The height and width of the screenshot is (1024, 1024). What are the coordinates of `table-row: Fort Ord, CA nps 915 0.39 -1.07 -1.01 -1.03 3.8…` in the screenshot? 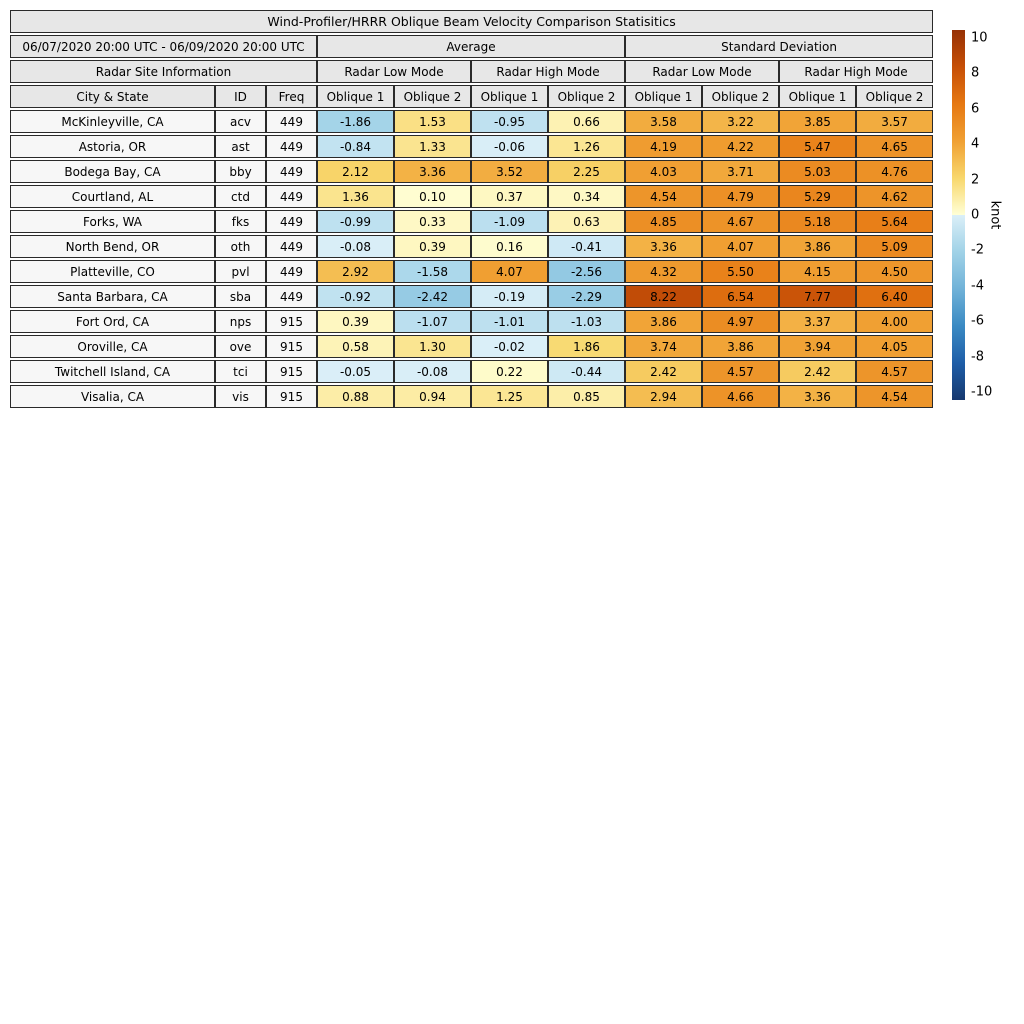 It's located at (472, 321).